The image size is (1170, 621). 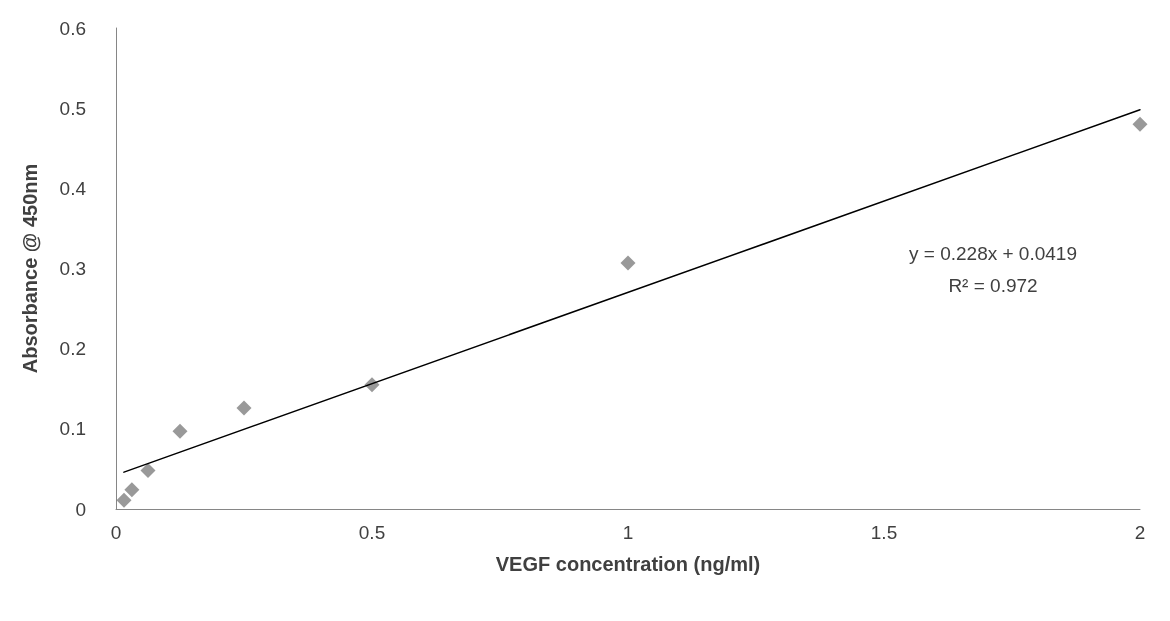 I want to click on x-tick-label: 1.5, so click(x=884, y=532).